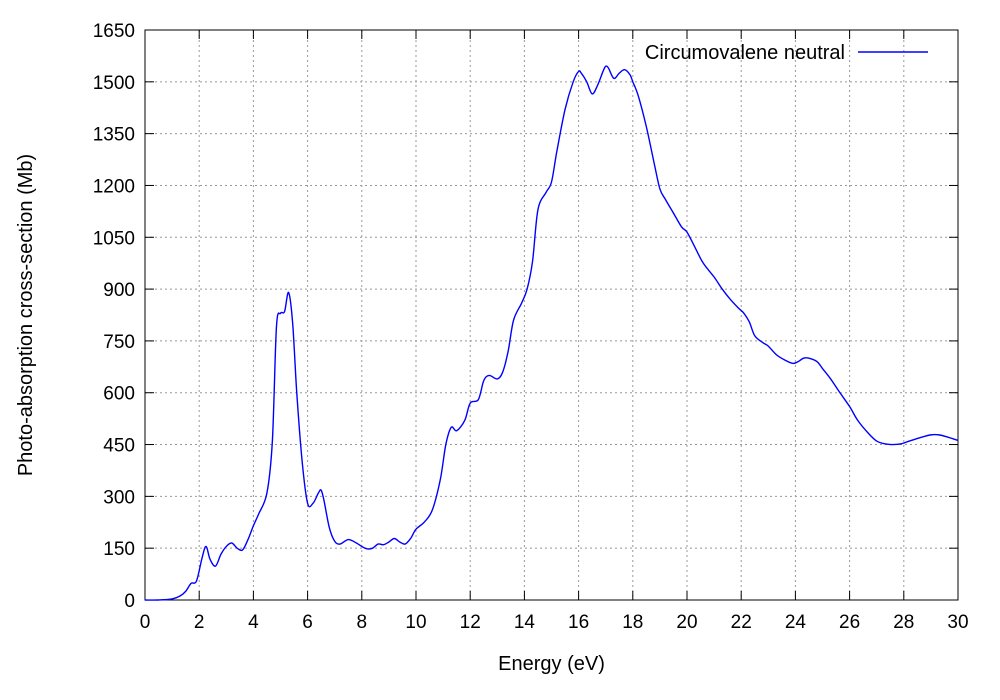 The height and width of the screenshot is (700, 1000). What do you see at coordinates (849, 622) in the screenshot?
I see `x-tick-label: 26` at bounding box center [849, 622].